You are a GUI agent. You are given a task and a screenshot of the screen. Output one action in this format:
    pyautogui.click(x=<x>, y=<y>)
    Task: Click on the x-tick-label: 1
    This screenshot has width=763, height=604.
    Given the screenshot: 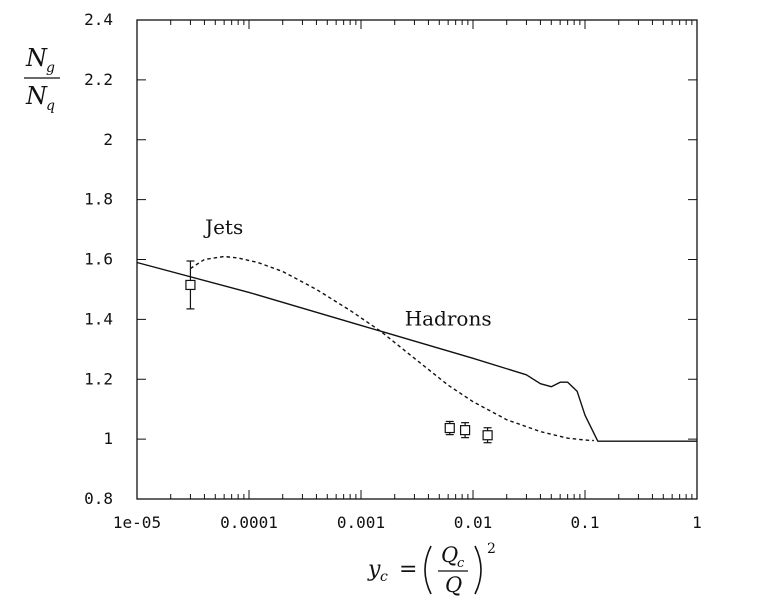 What is the action you would take?
    pyautogui.click(x=697, y=522)
    